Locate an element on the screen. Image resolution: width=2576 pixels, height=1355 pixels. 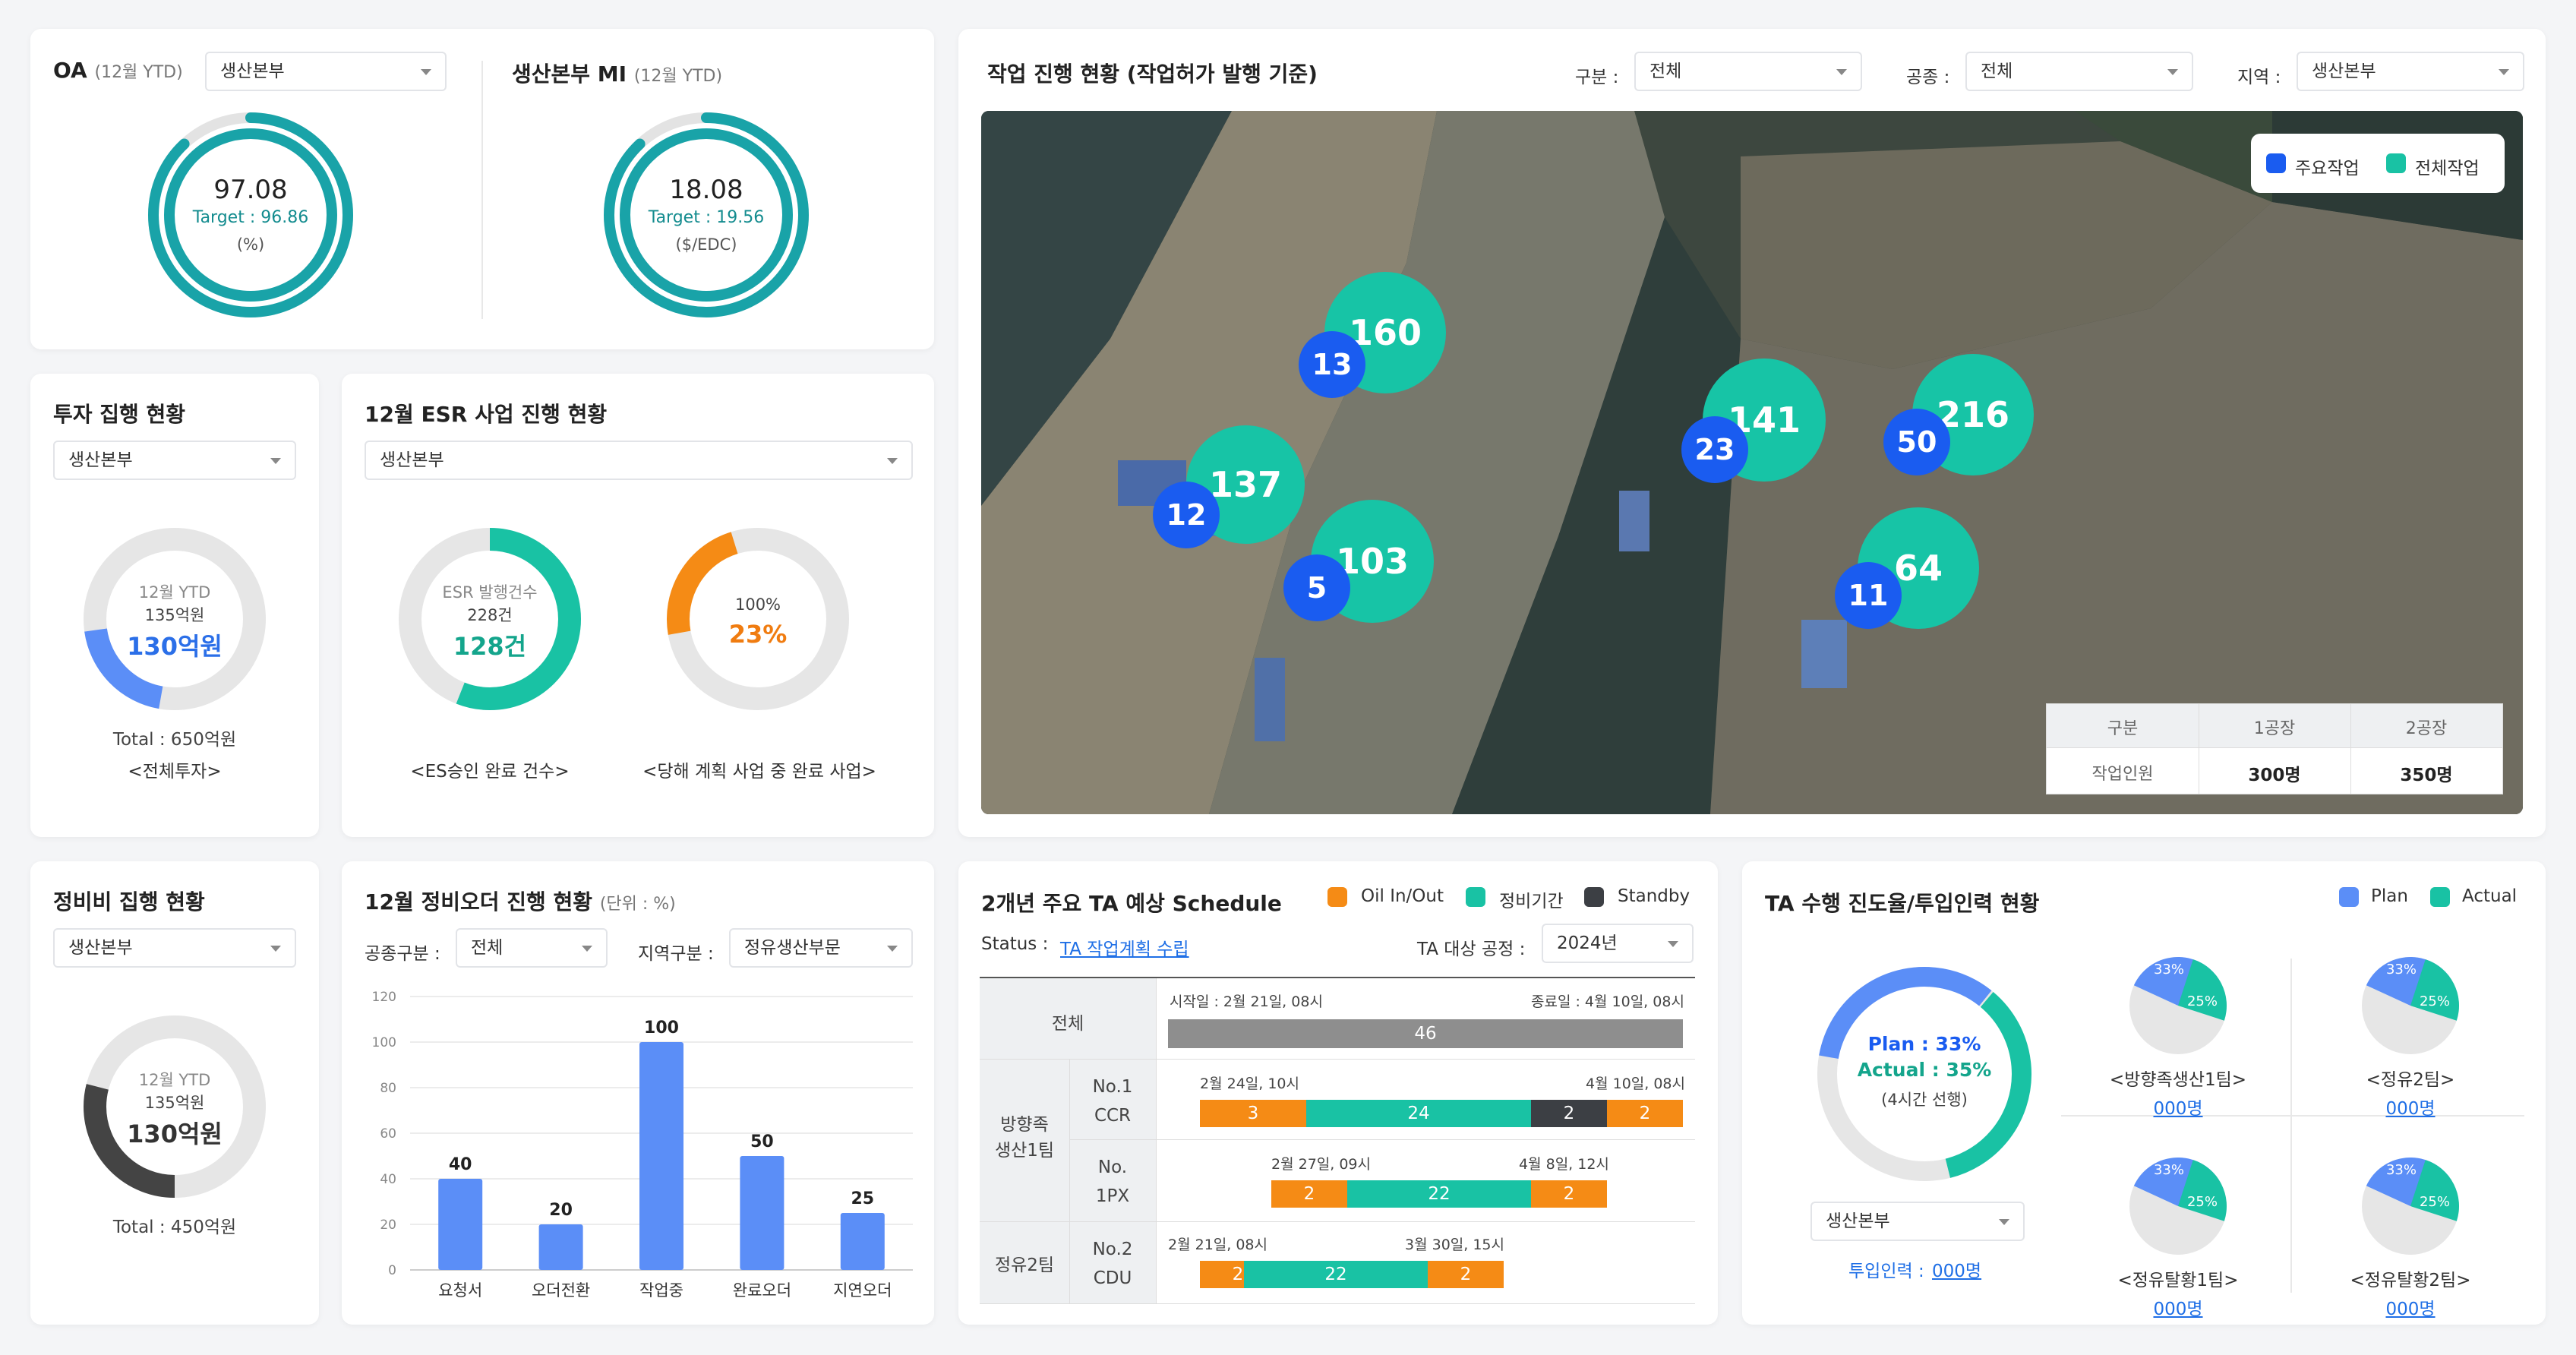
legend-total-label: 전체작업 is located at coordinates (2447, 168).